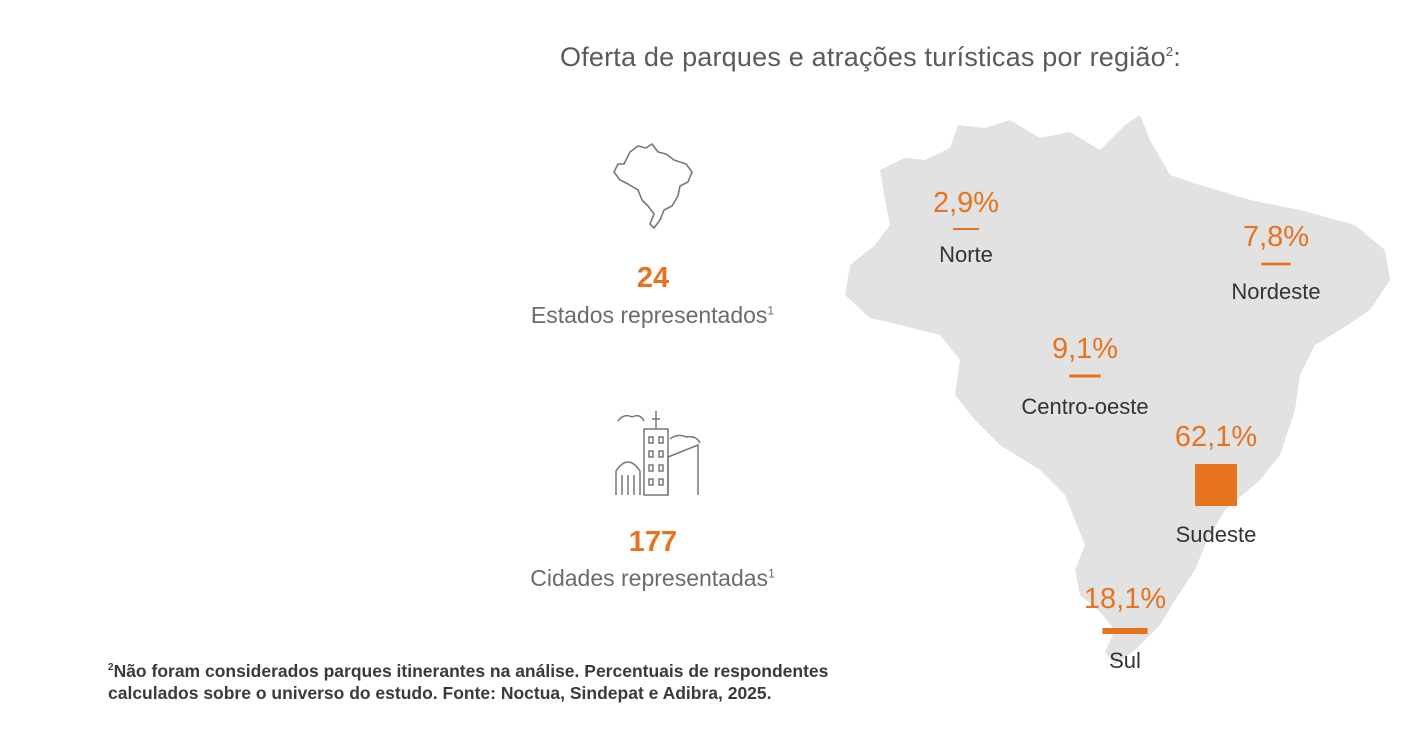  What do you see at coordinates (652, 315) in the screenshot?
I see `stat-label-estados: Estados representados1` at bounding box center [652, 315].